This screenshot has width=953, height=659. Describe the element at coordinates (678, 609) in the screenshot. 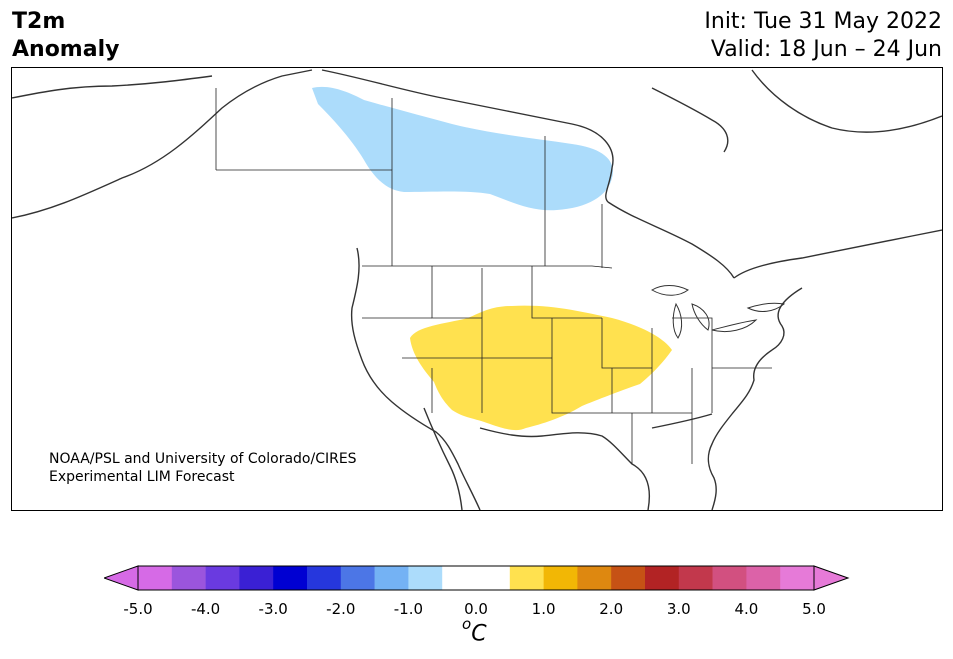

I see `colorbar-tick-label: 3.0` at that location.